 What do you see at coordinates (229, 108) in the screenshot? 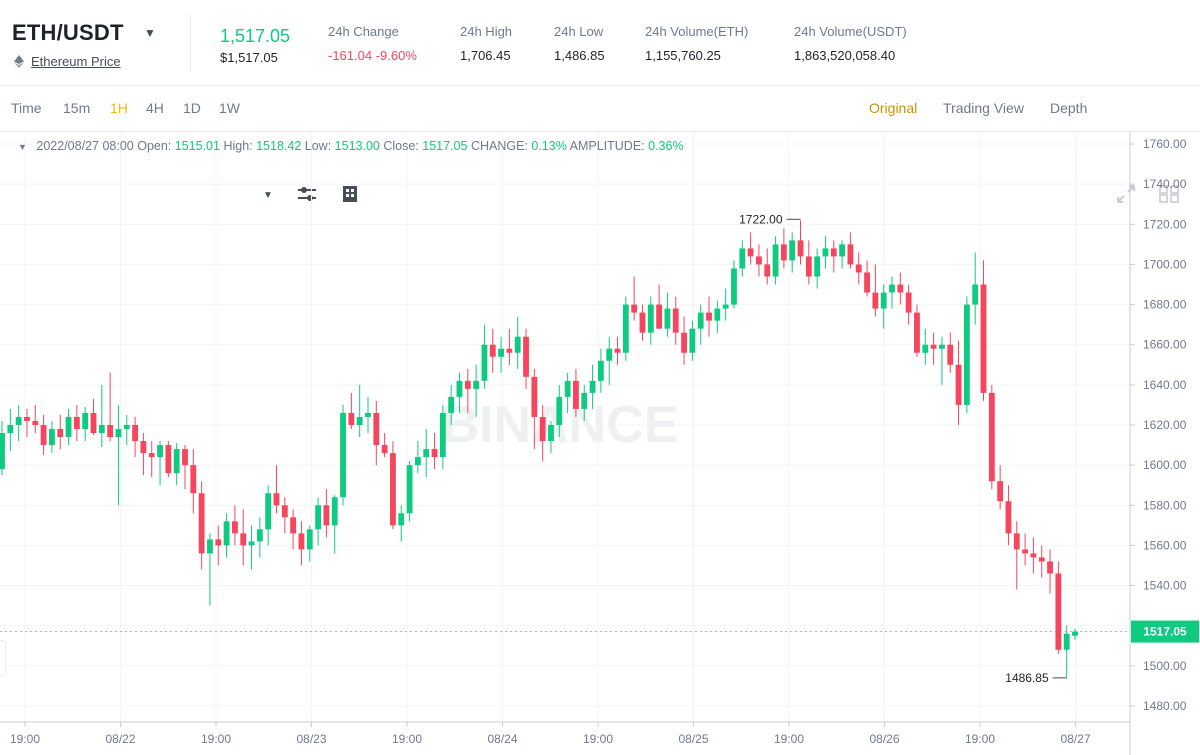
I see `interval-1w: 1W` at bounding box center [229, 108].